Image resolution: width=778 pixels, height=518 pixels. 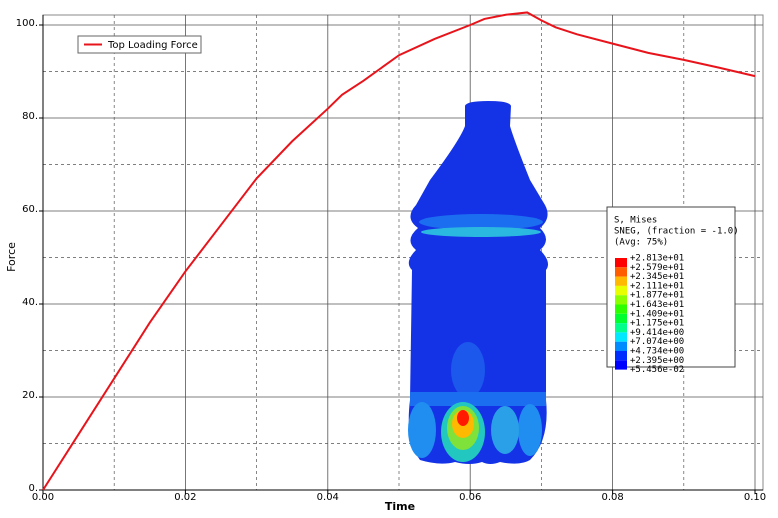 I want to click on x-tick-label: 0.10, so click(x=755, y=497).